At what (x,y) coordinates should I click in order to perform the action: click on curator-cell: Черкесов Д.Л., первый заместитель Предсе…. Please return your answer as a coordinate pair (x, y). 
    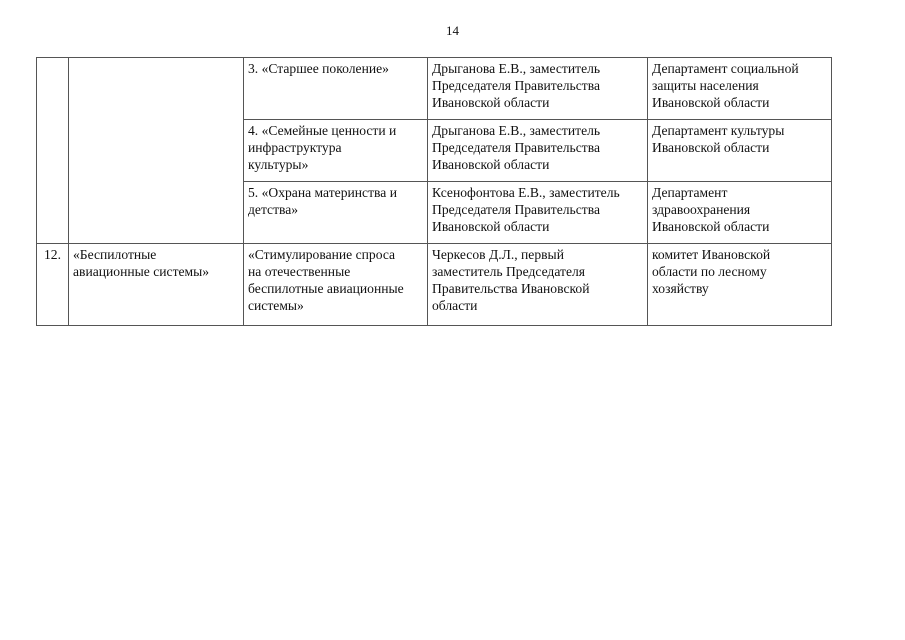
    Looking at the image, I should click on (537, 284).